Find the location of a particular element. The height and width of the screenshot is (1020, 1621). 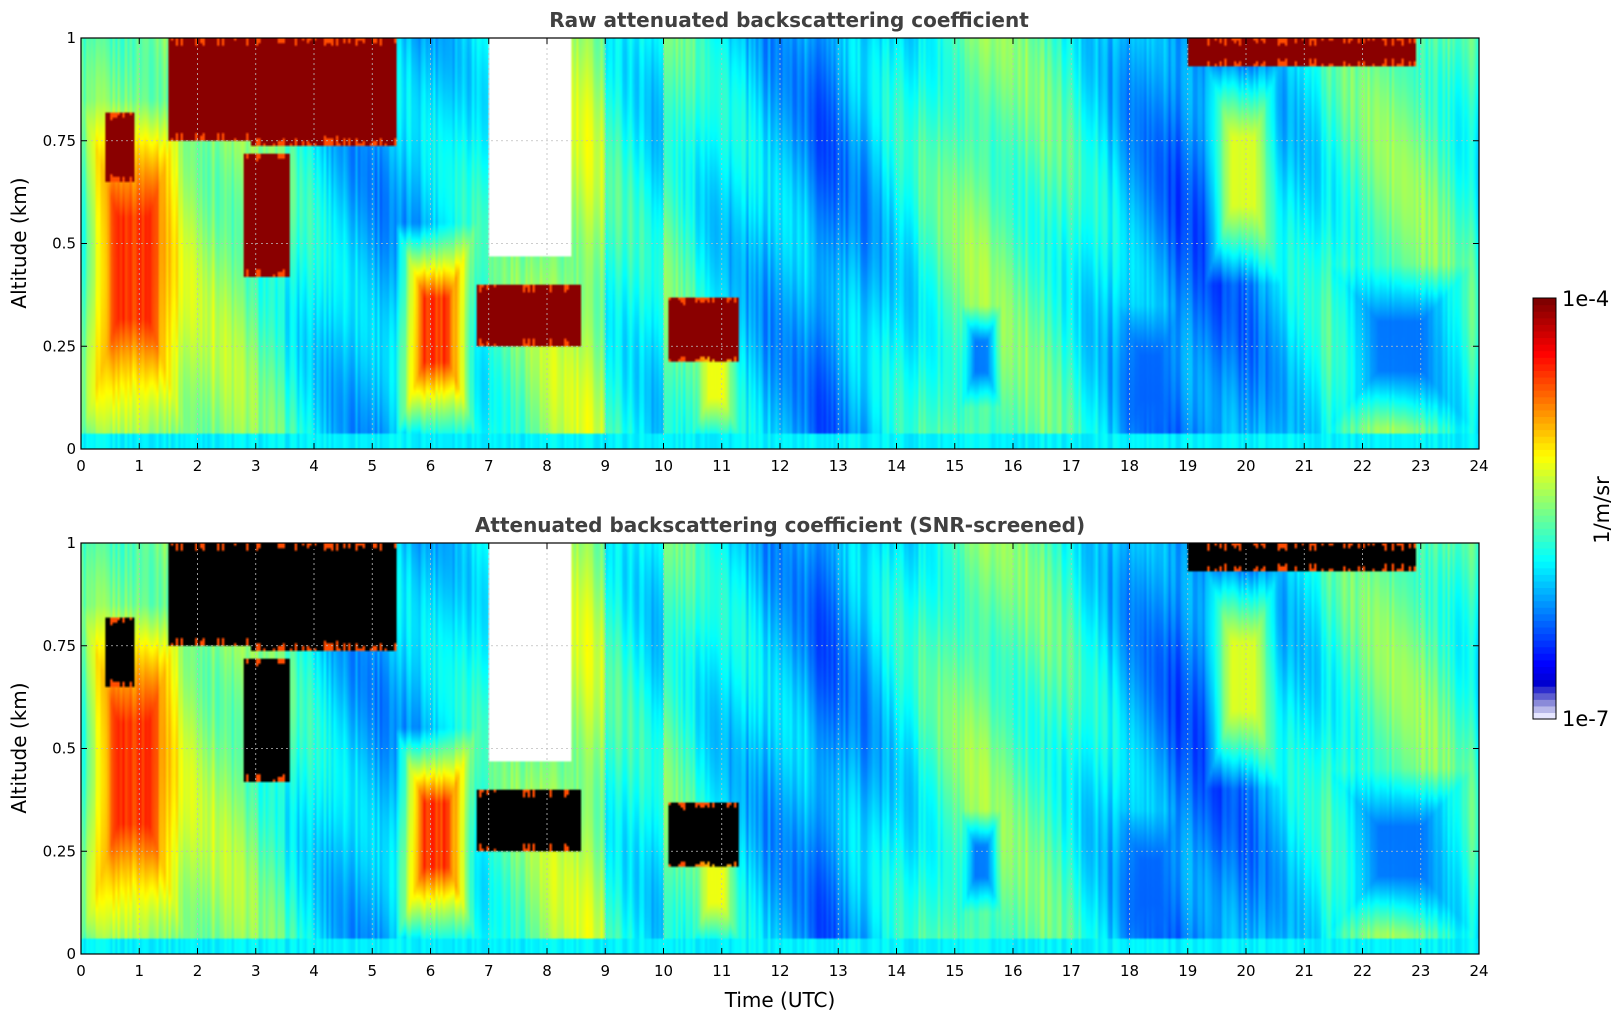

x-tick-label: 18 is located at coordinates (1129, 466).